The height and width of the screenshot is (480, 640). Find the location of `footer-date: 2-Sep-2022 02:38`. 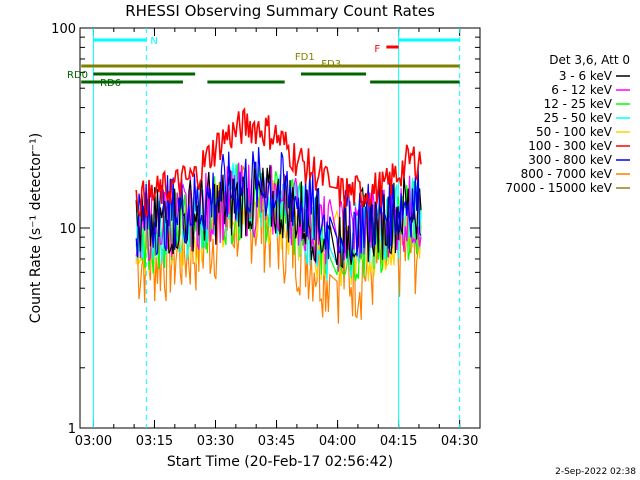

footer-date: 2-Sep-2022 02:38 is located at coordinates (595, 472).